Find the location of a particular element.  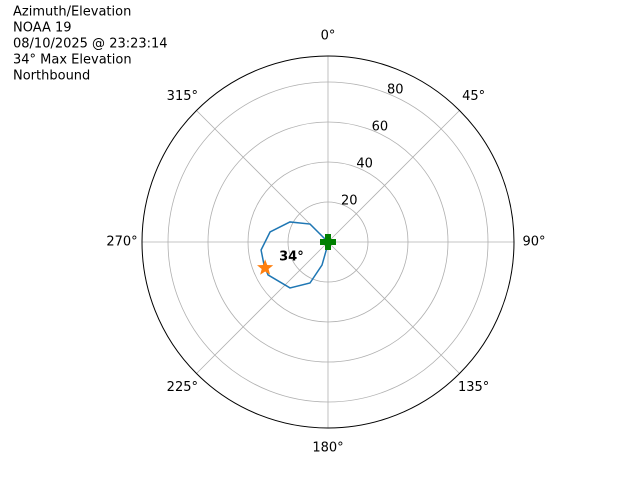

max-elevation-label: 34° is located at coordinates (291, 256).